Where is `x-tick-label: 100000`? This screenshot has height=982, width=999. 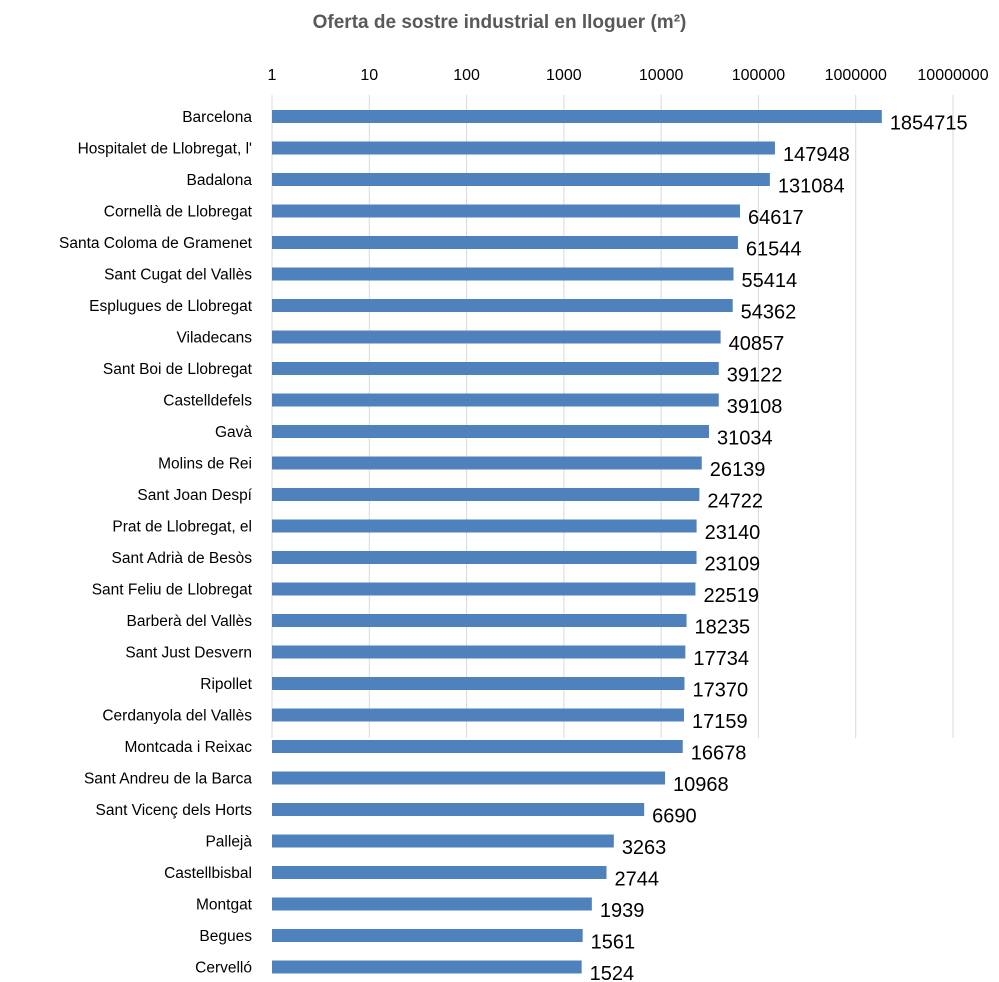
x-tick-label: 100000 is located at coordinates (758, 75).